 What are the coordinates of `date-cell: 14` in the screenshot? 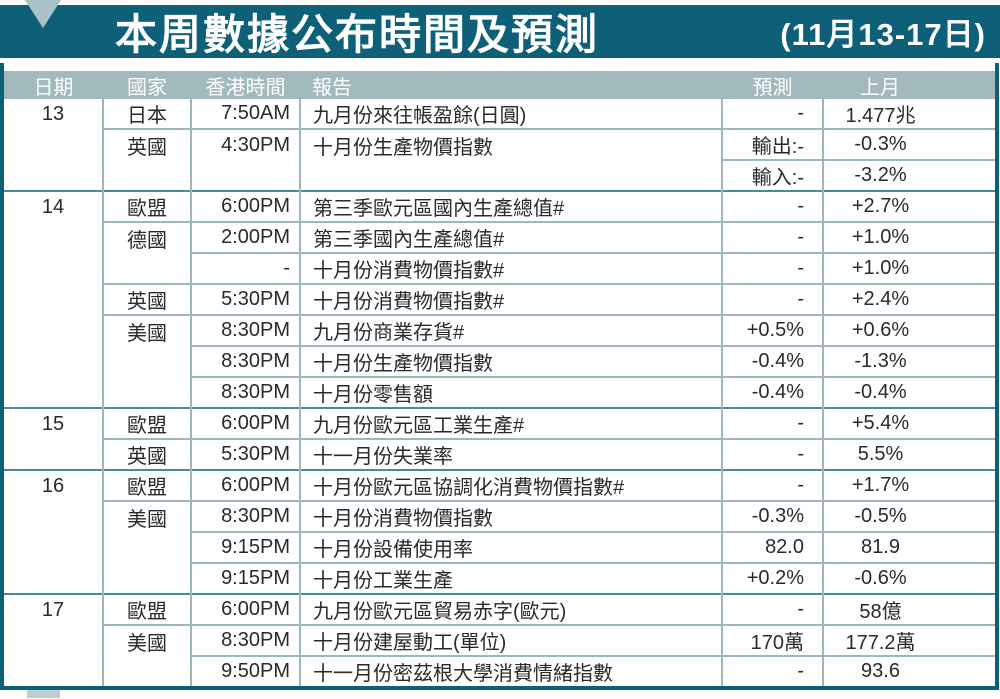 It's located at (53, 206).